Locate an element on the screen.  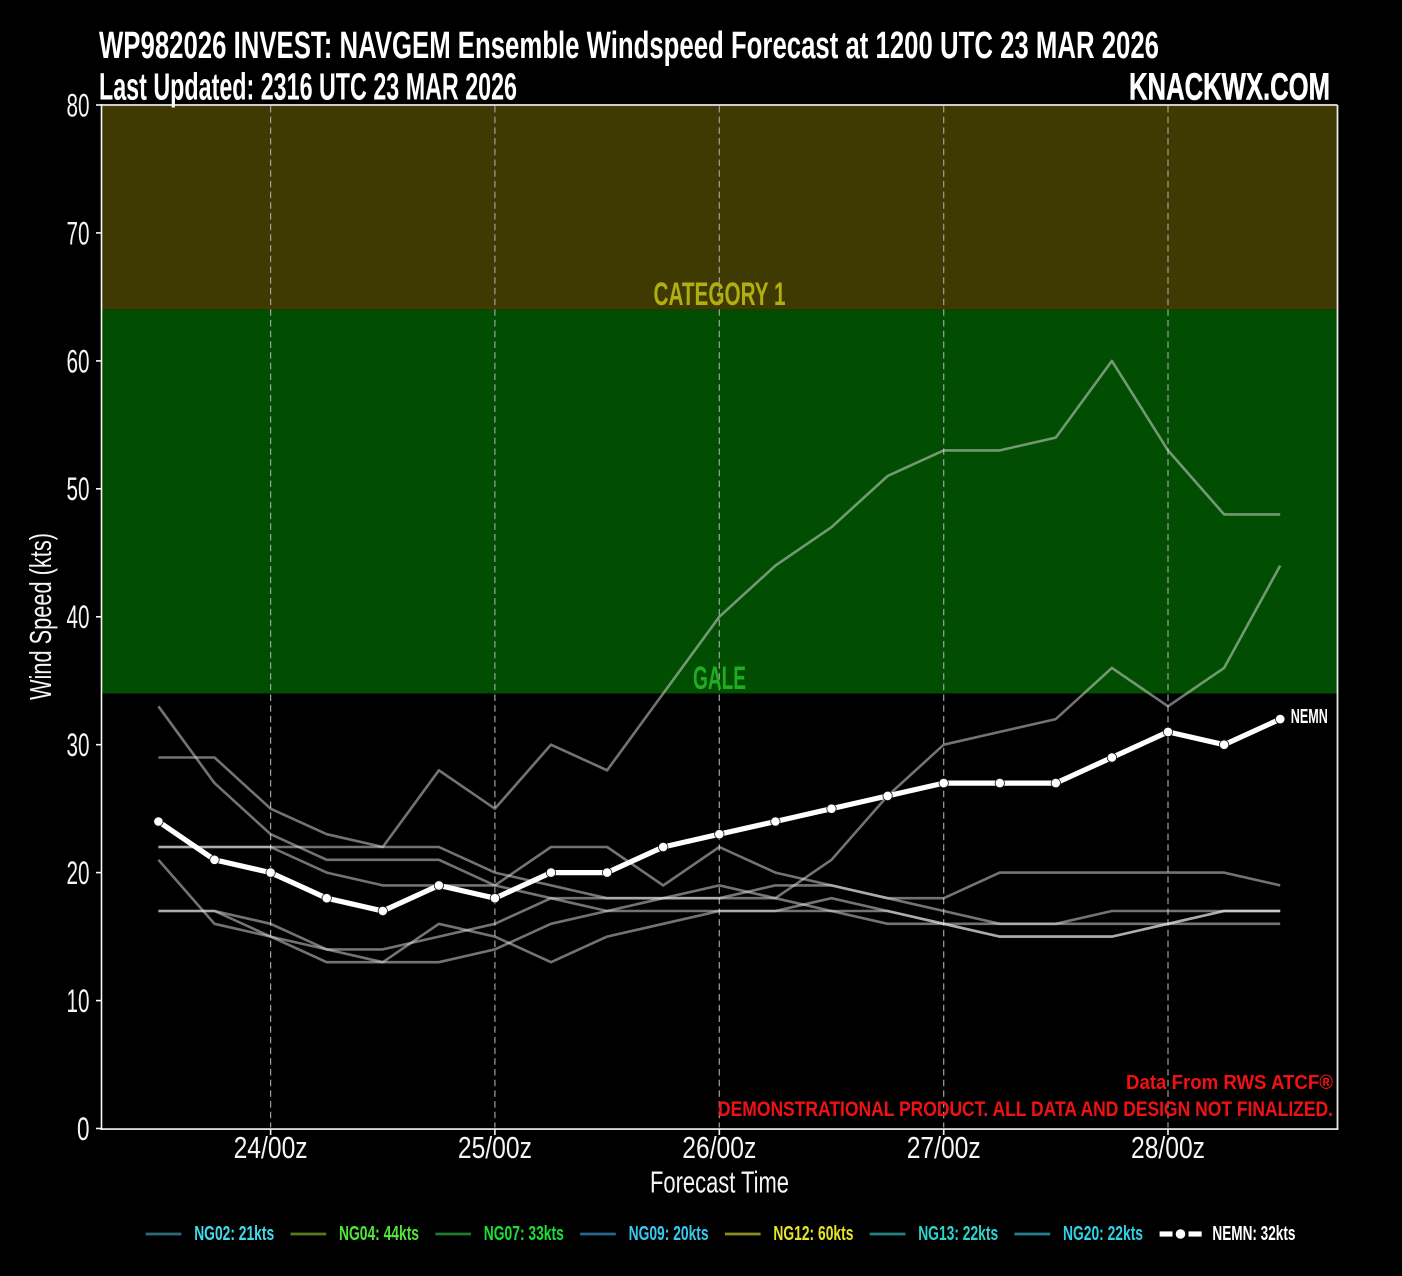
svg-text: NEMN: 32kts is located at coordinates (1253, 1234).